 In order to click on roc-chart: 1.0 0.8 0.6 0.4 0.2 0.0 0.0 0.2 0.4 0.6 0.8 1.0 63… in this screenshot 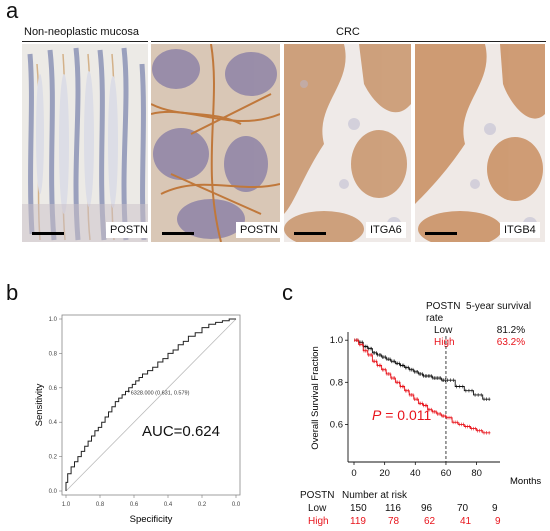, I will do `click(137, 419)`.